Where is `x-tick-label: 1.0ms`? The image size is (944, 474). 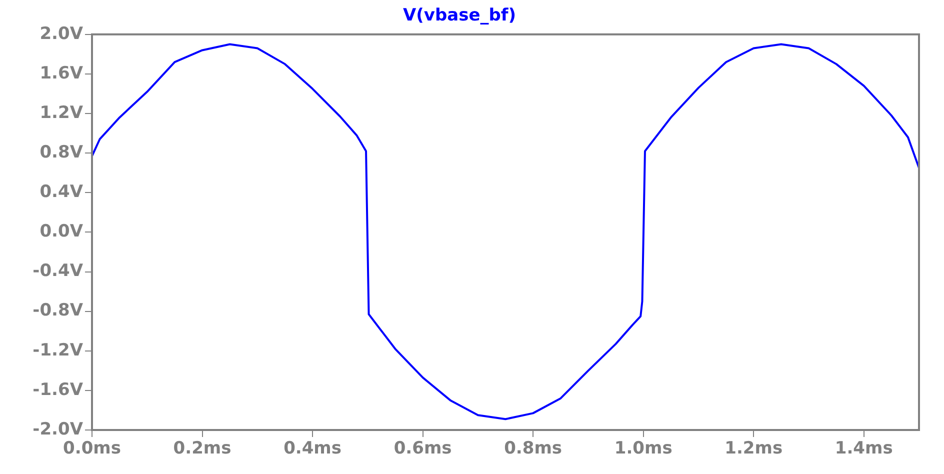
x-tick-label: 1.0ms is located at coordinates (643, 448).